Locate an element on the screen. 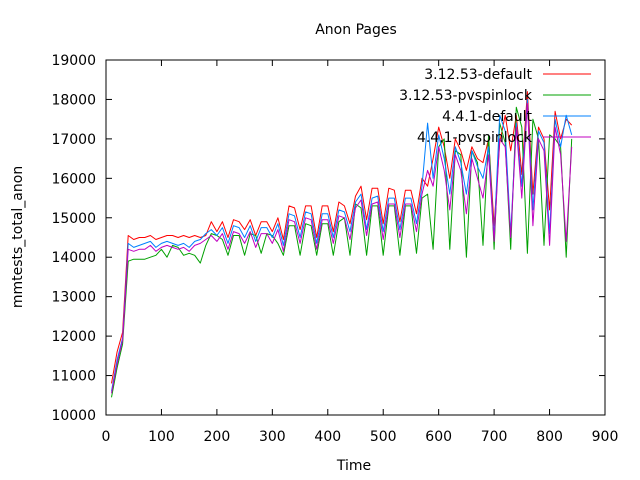 This screenshot has height=480, width=640. y-tick-label: 19000 is located at coordinates (73, 61).